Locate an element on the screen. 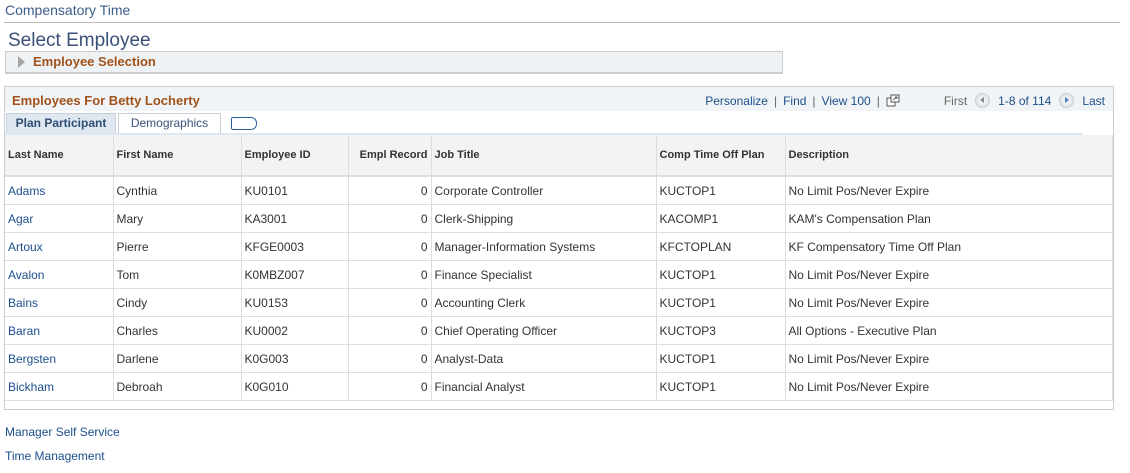  last-name-cell: Artoux is located at coordinates (59, 246).